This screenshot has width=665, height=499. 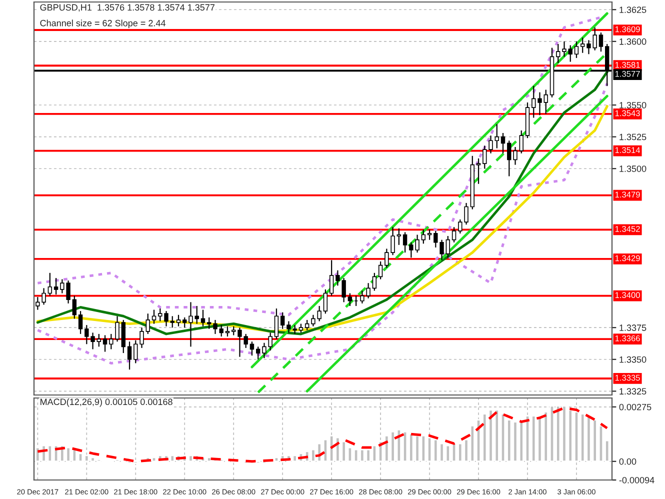 I want to click on ref-line-label: 1.3514, so click(x=627, y=150).